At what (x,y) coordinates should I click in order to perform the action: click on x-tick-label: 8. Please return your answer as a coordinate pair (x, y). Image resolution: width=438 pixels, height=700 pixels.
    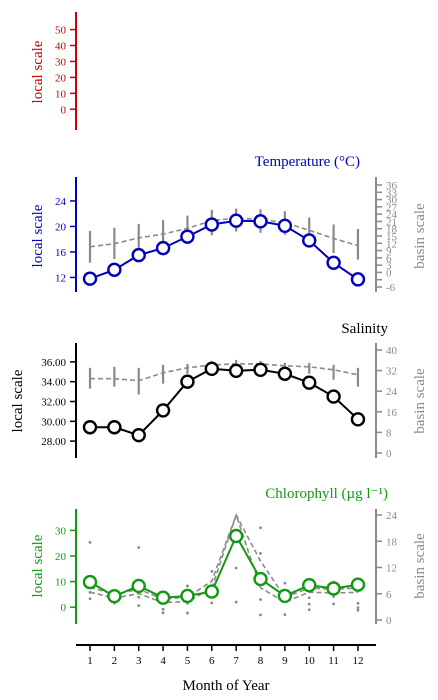
    Looking at the image, I should click on (261, 661).